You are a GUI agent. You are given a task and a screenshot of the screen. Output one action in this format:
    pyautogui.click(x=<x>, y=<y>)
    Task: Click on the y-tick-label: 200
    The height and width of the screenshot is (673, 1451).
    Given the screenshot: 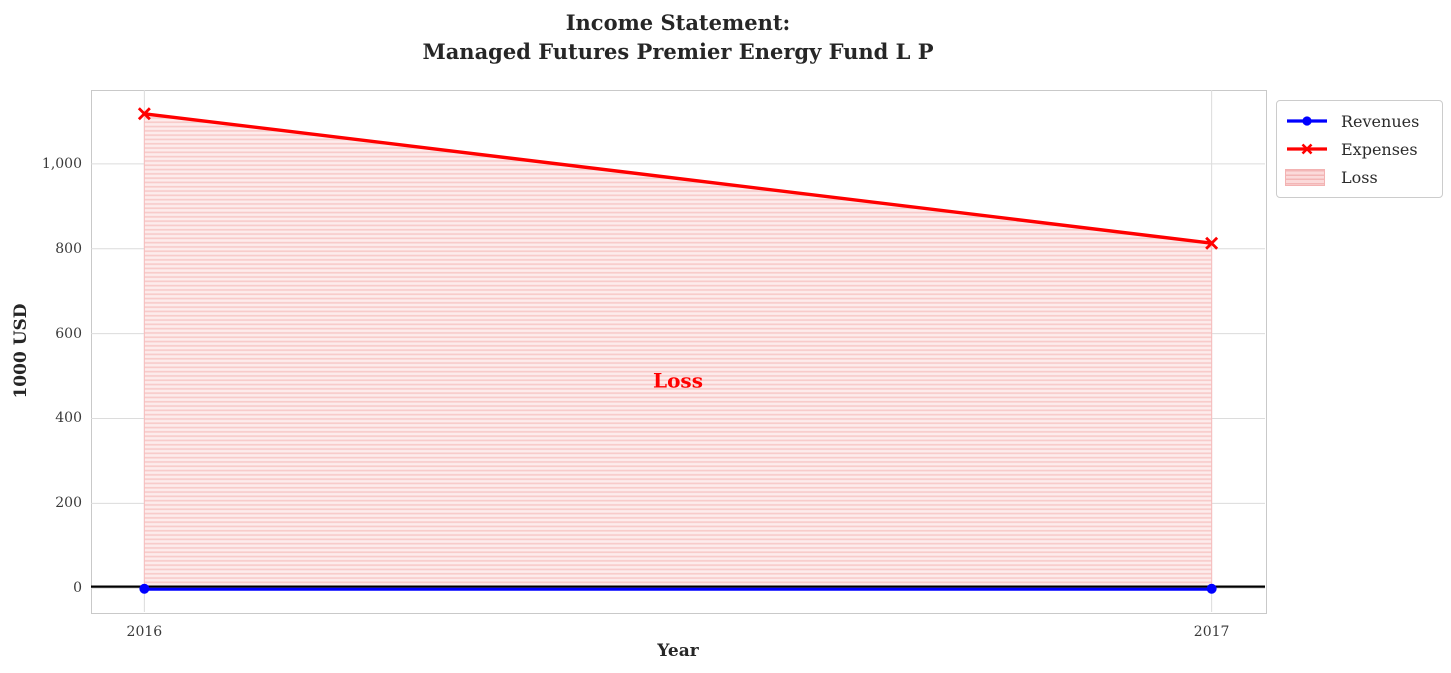 What is the action you would take?
    pyautogui.click(x=68, y=503)
    